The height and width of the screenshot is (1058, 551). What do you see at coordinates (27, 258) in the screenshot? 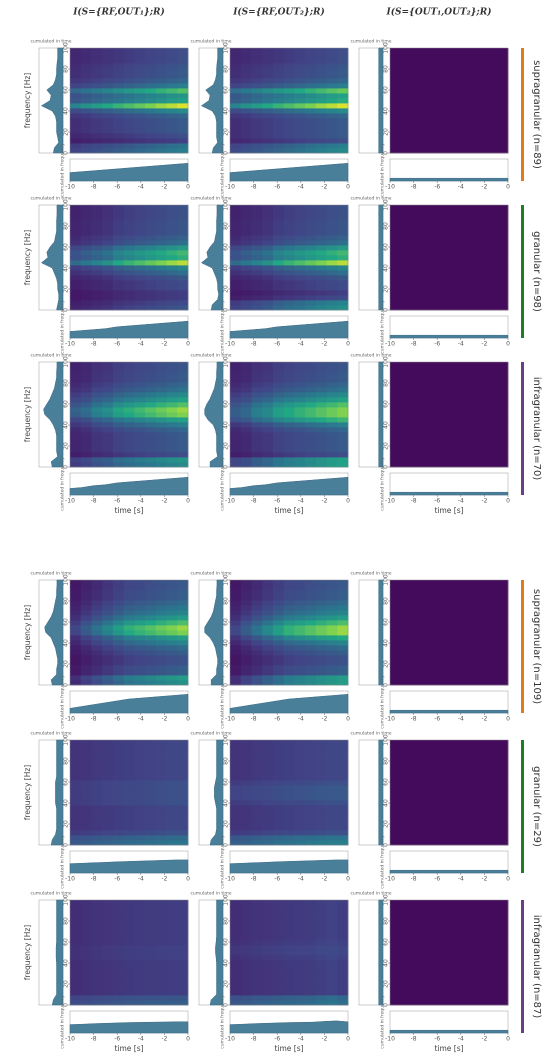
I see `y-axis-label: frequency [Hz]` at bounding box center [27, 258].